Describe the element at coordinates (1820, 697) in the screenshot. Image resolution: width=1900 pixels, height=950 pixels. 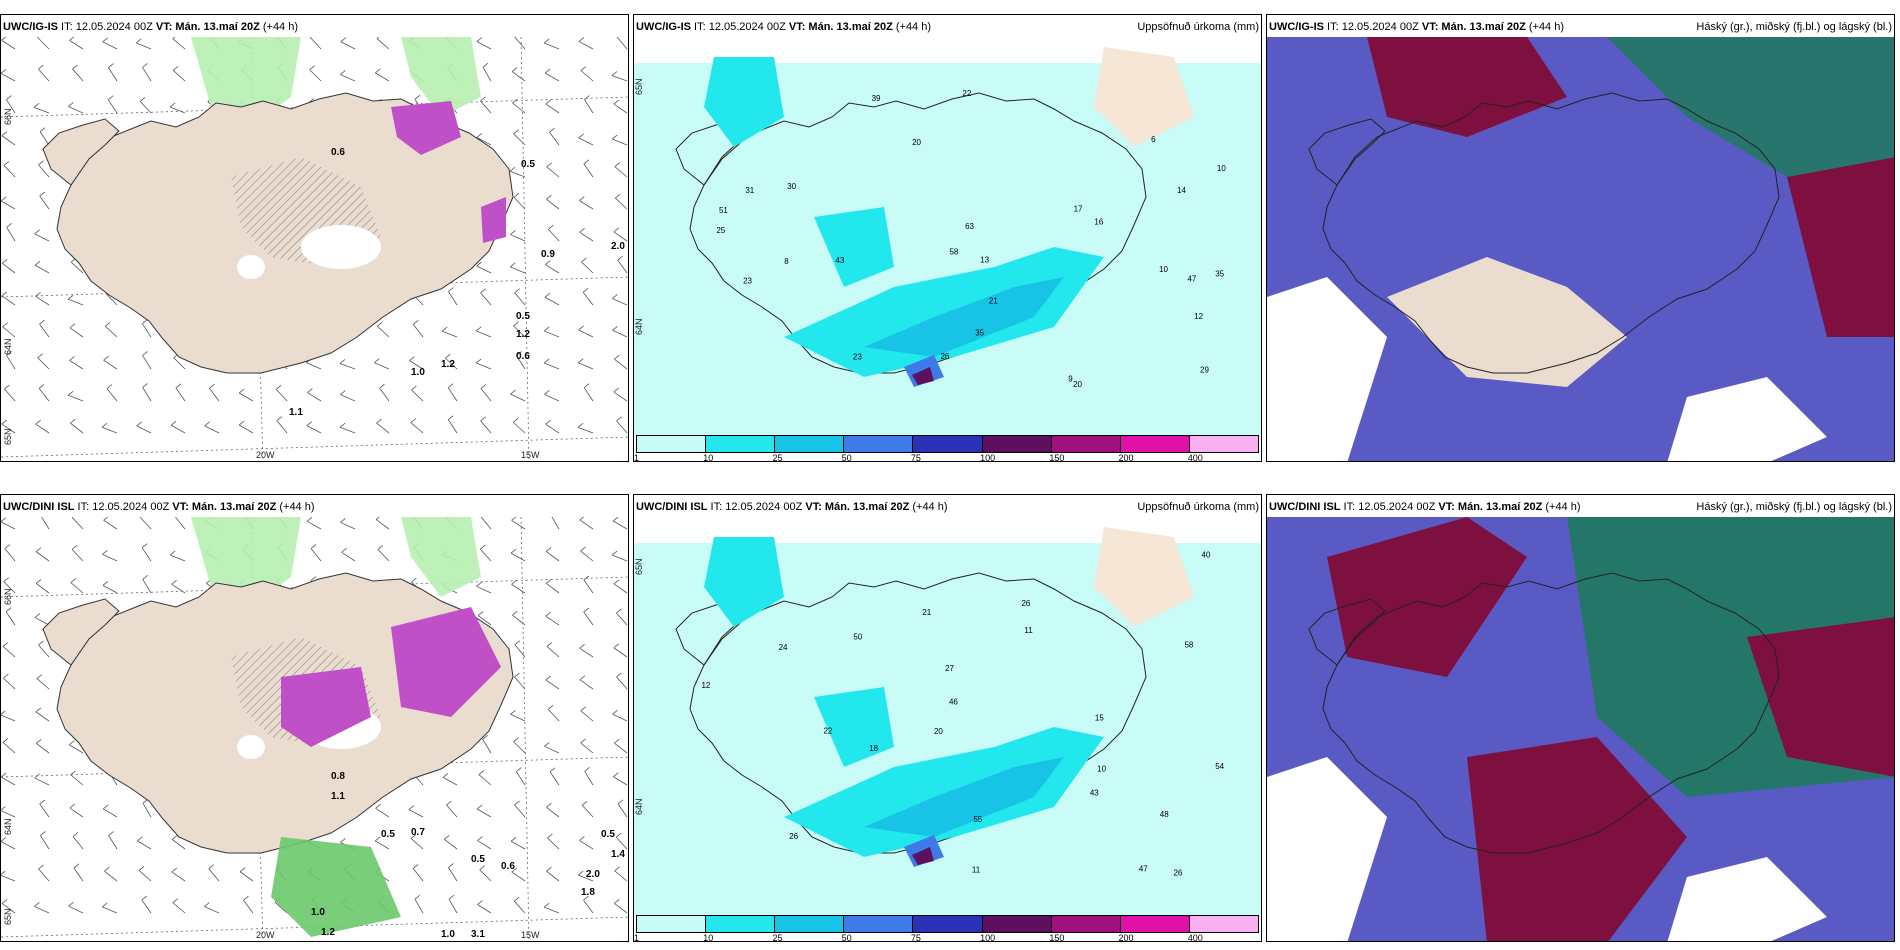
I see `mid-cloud-area` at that location.